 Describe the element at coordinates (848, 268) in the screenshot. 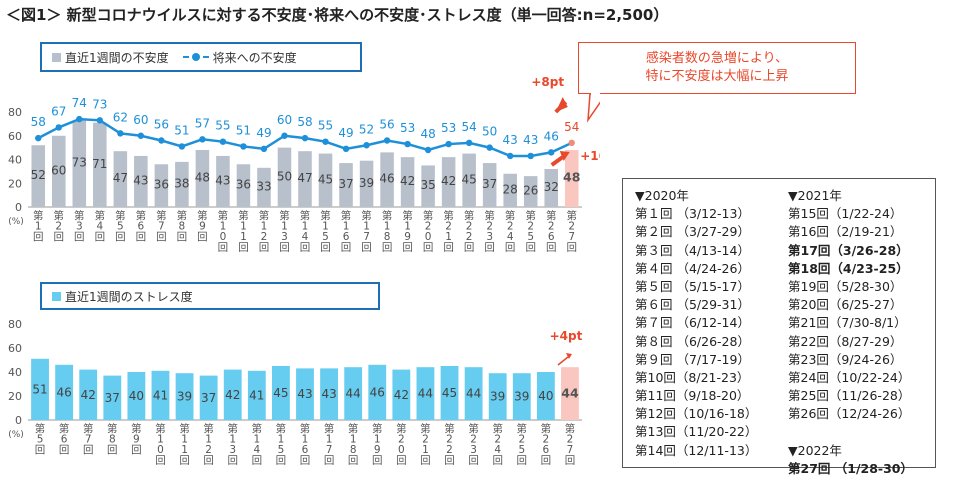

I see `period-row: 第18回（4/23-25）` at that location.